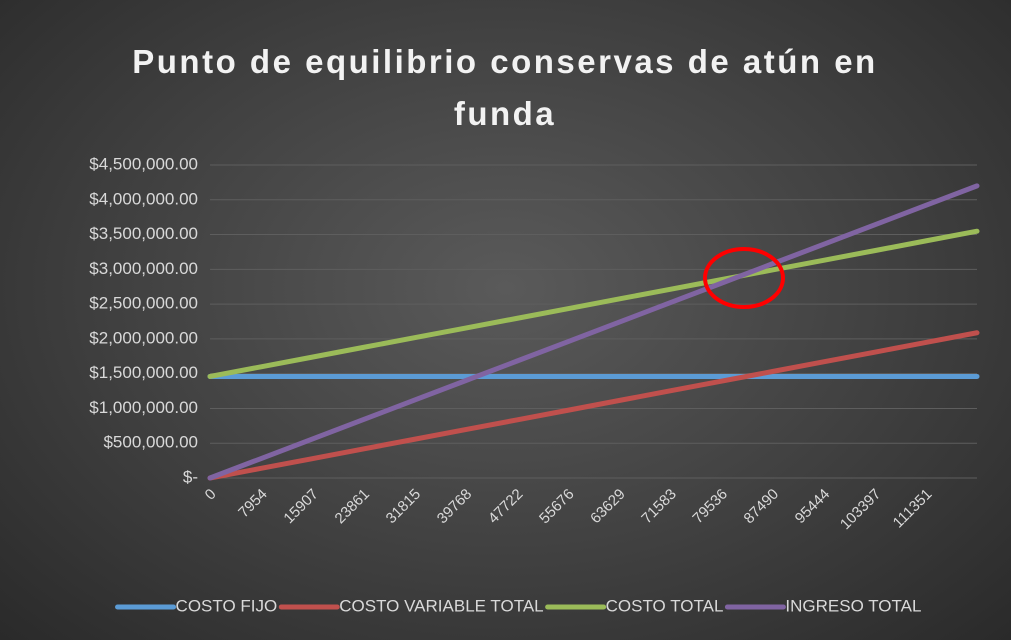  What do you see at coordinates (762, 507) in the screenshot?
I see `x-tick-label: 87490` at bounding box center [762, 507].